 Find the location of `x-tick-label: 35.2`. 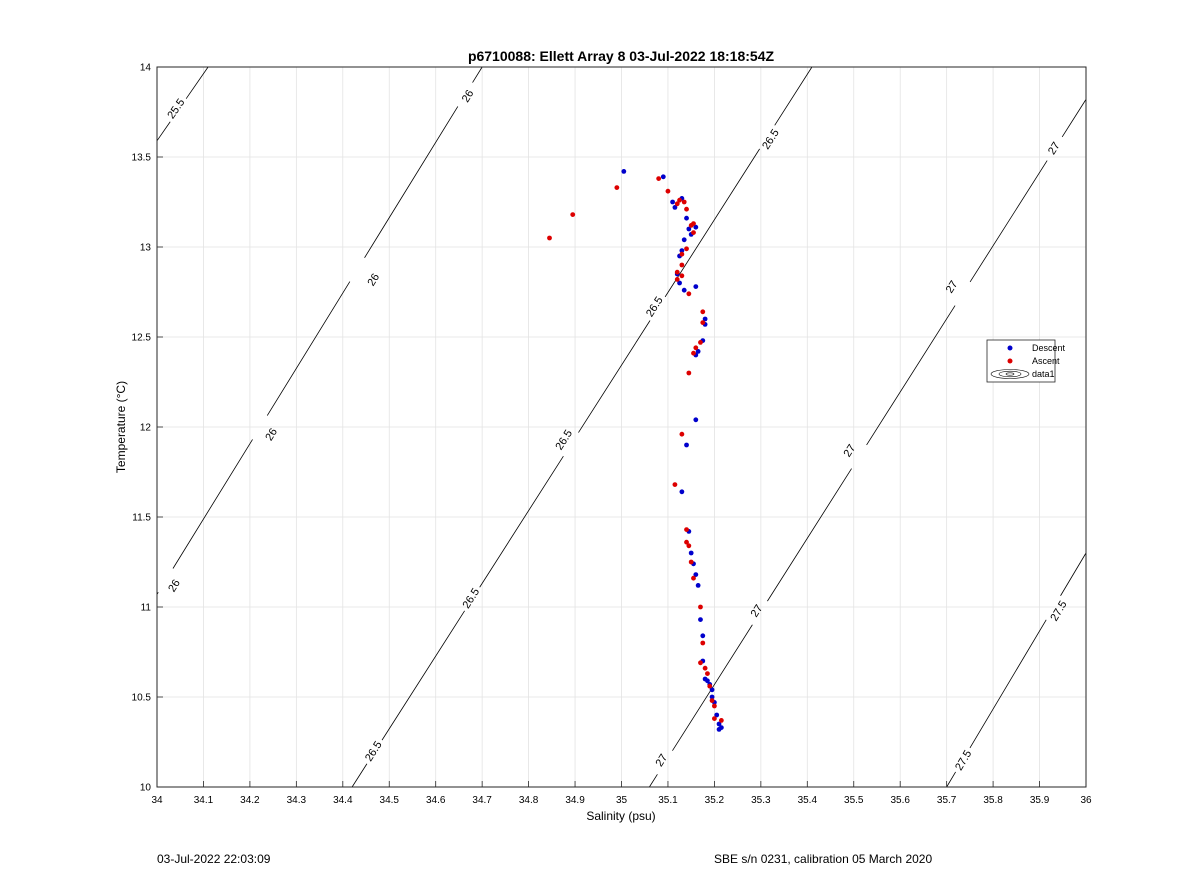

x-tick-label: 35.2 is located at coordinates (715, 800).